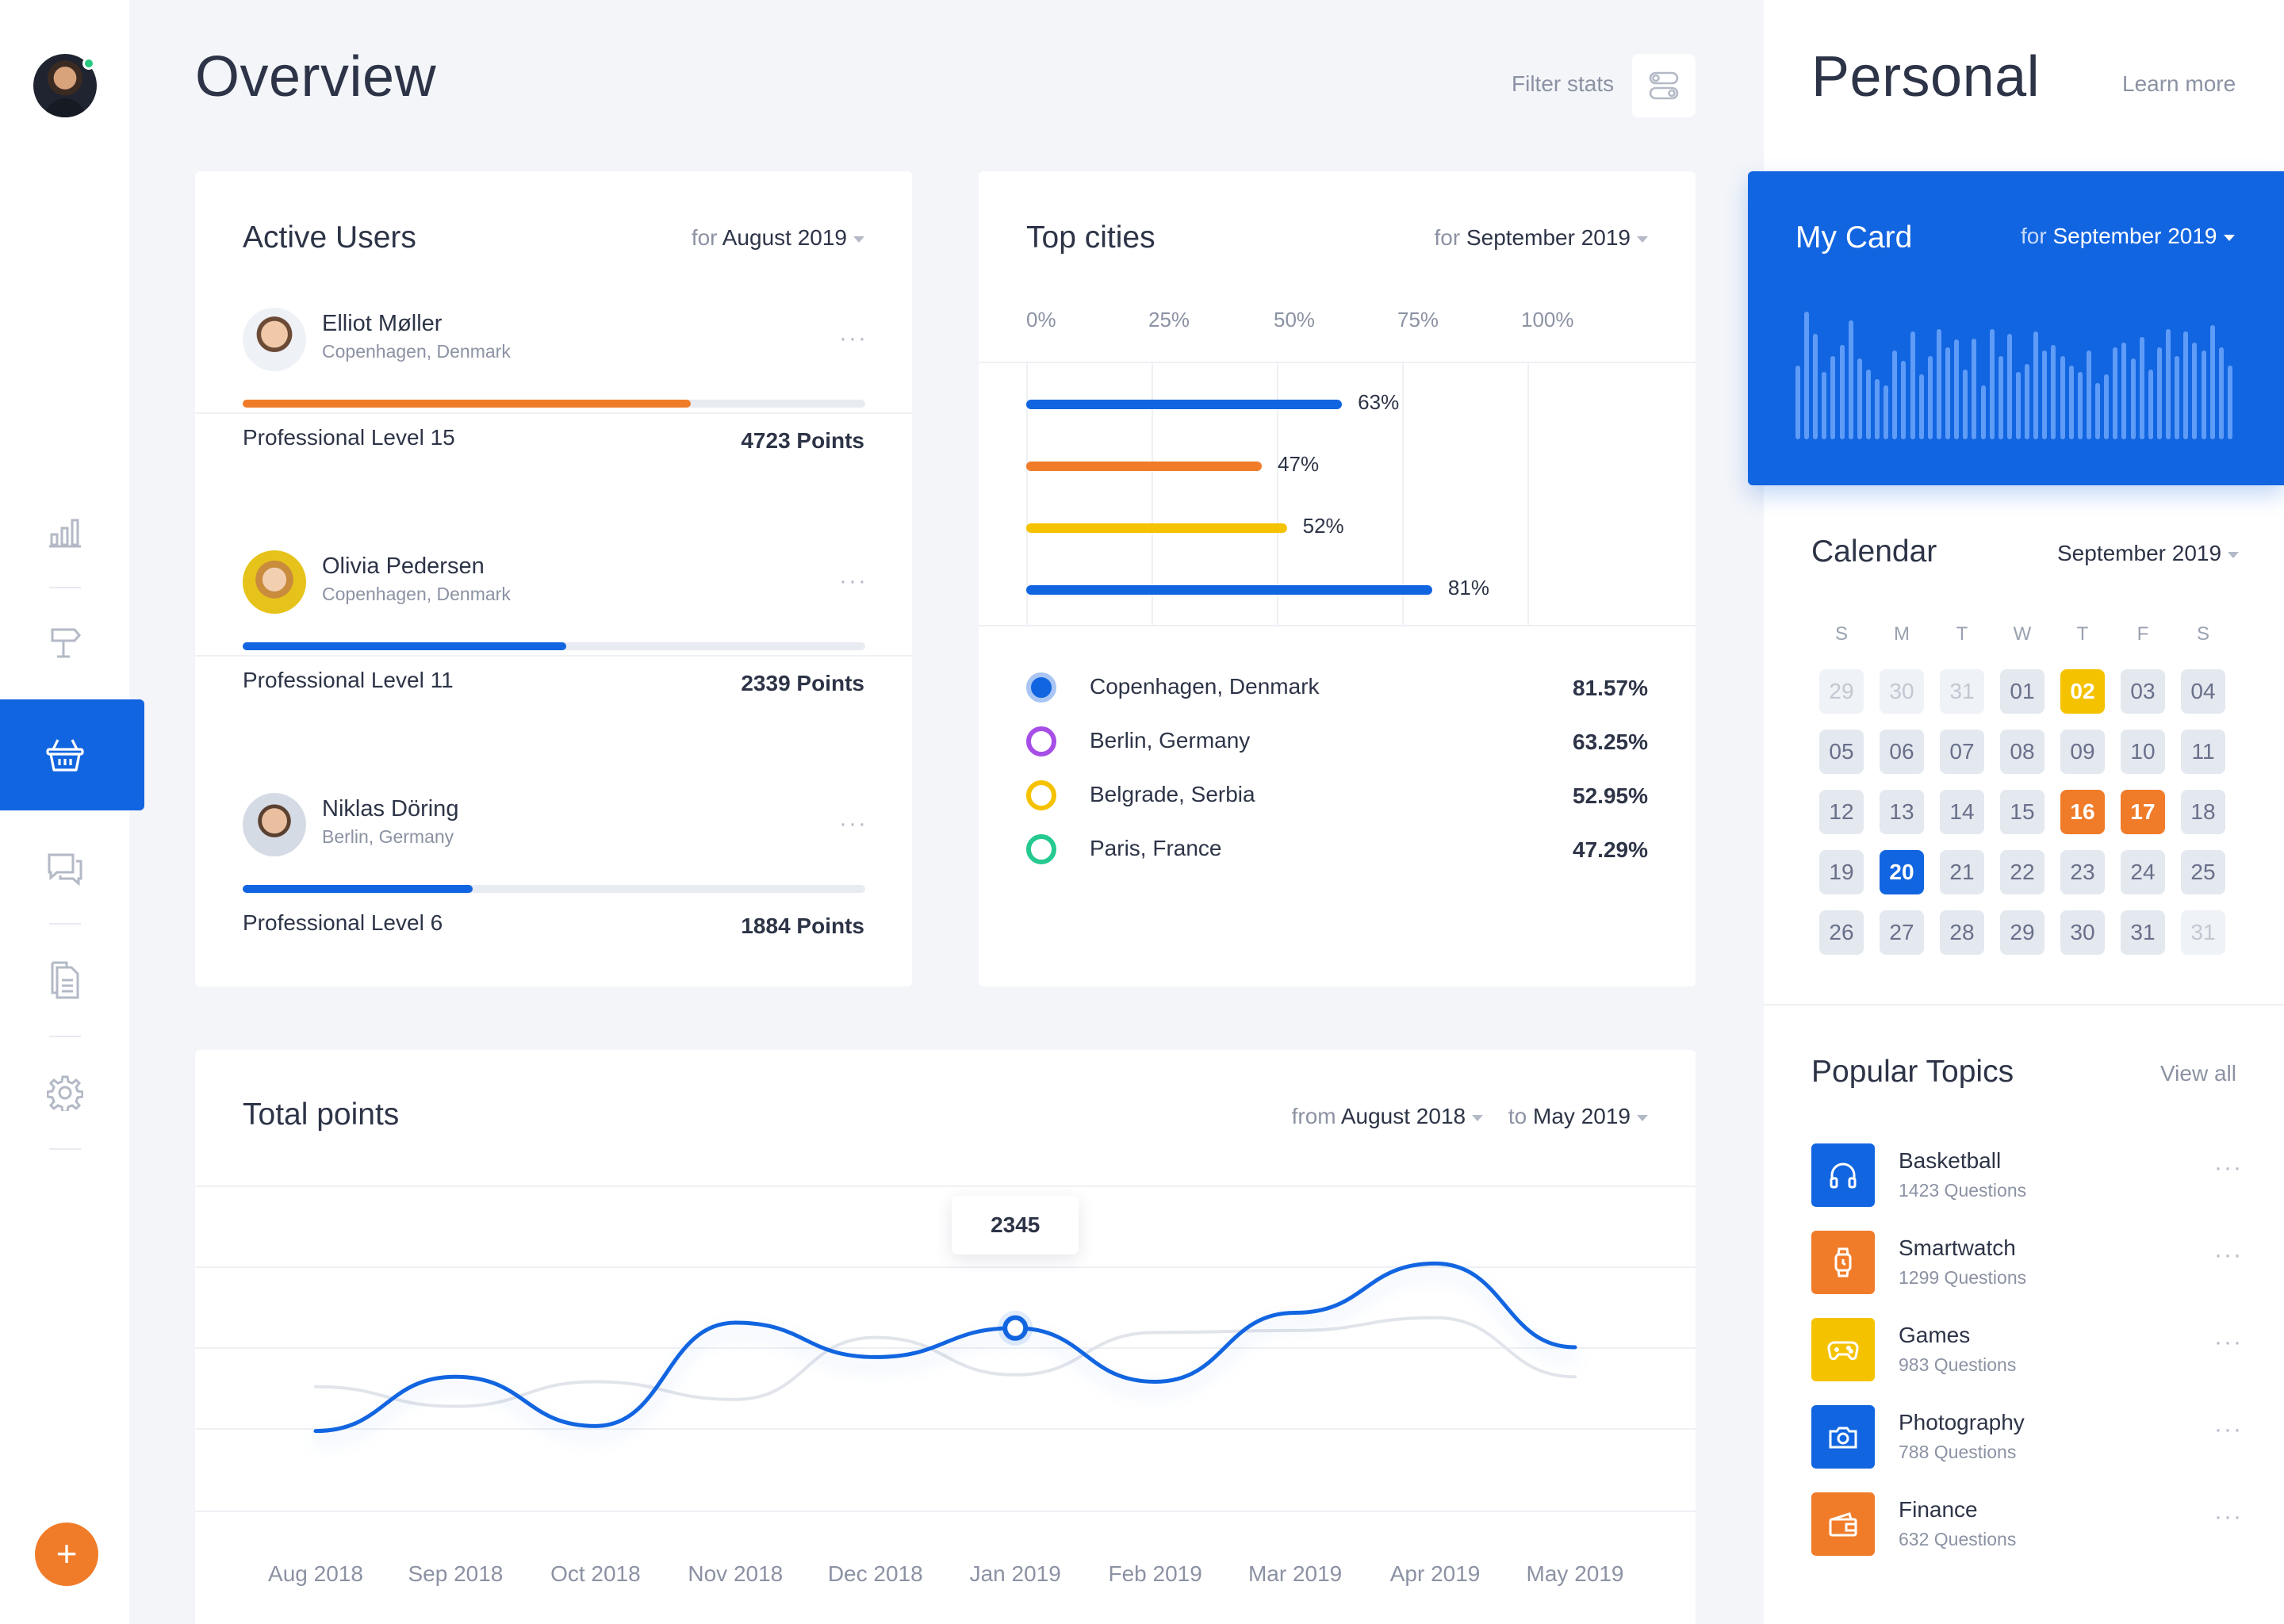  What do you see at coordinates (1902, 752) in the screenshot?
I see `calendar-day: 06` at bounding box center [1902, 752].